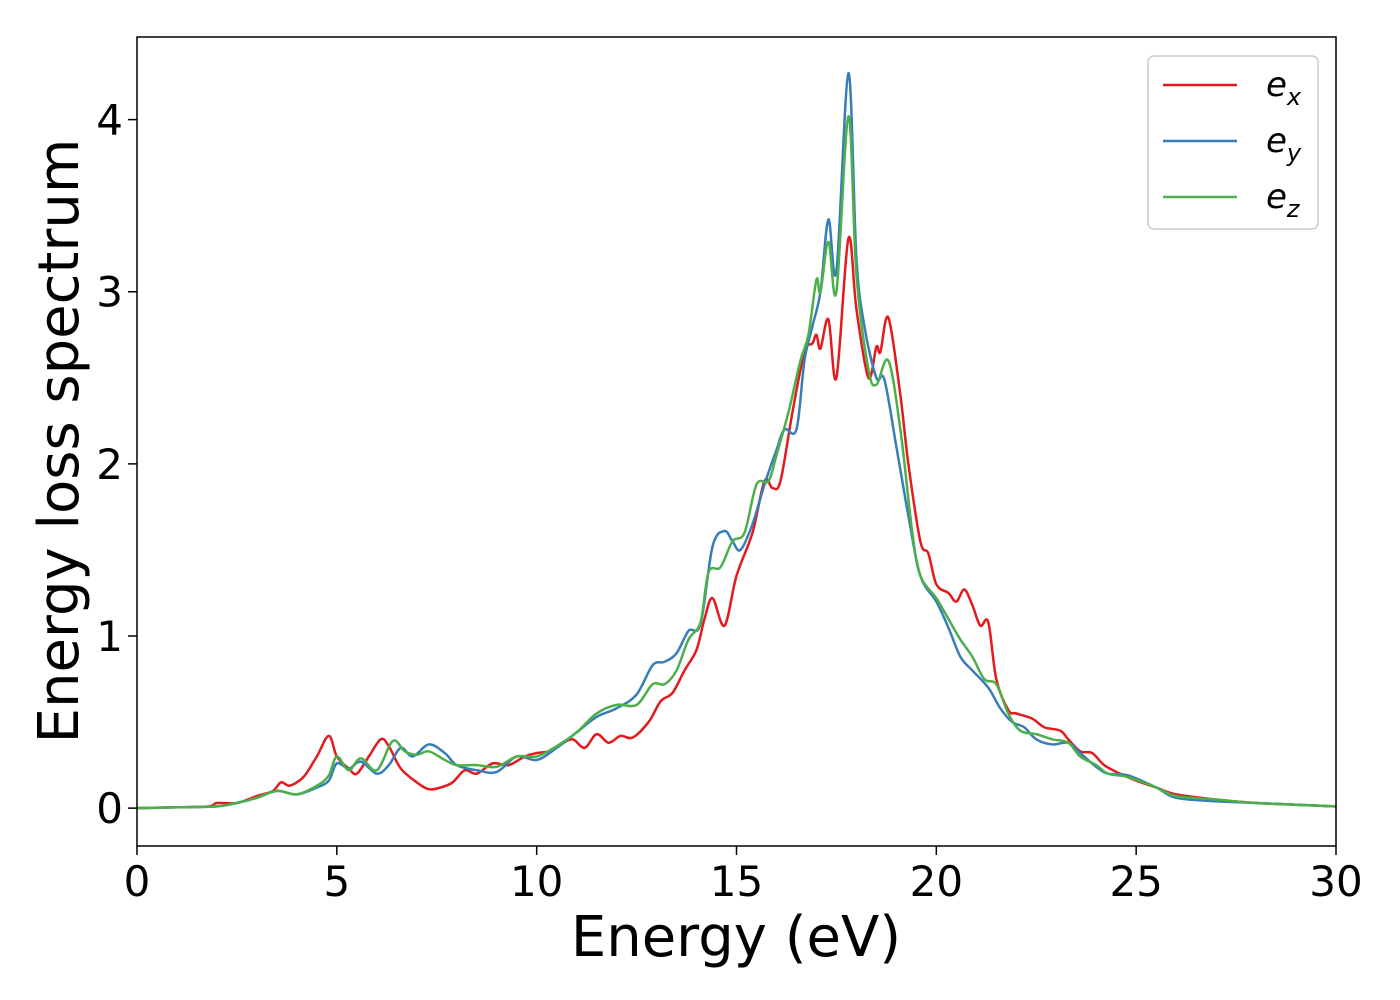 The image size is (1400, 1000). I want to click on y-tick-label: 2, so click(109, 464).